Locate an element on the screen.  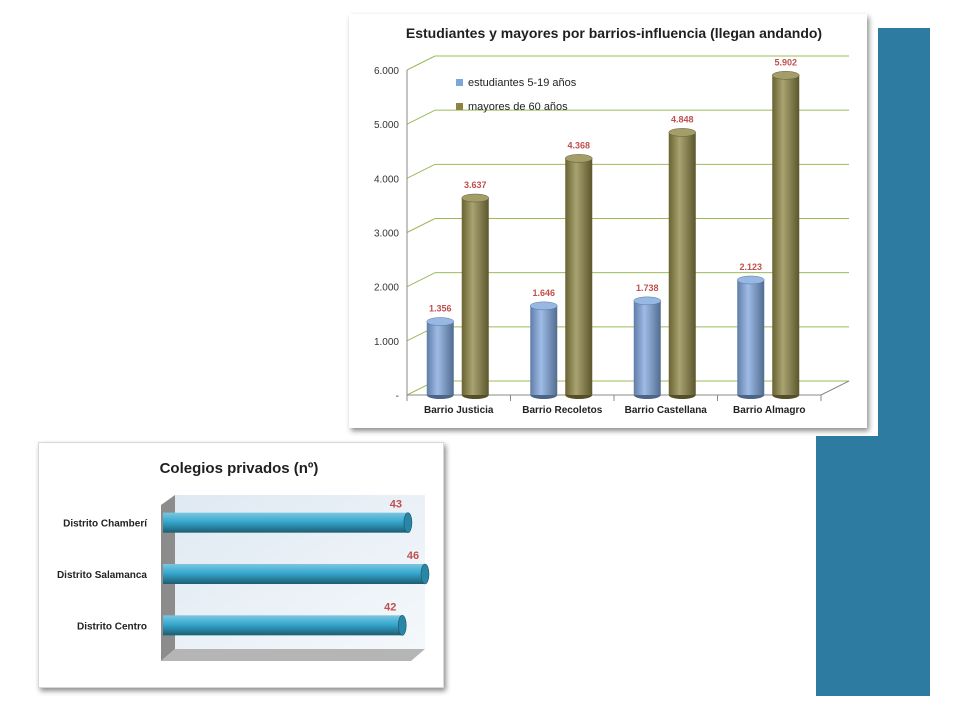
y-tick-label: 3.000 is located at coordinates (386, 234).